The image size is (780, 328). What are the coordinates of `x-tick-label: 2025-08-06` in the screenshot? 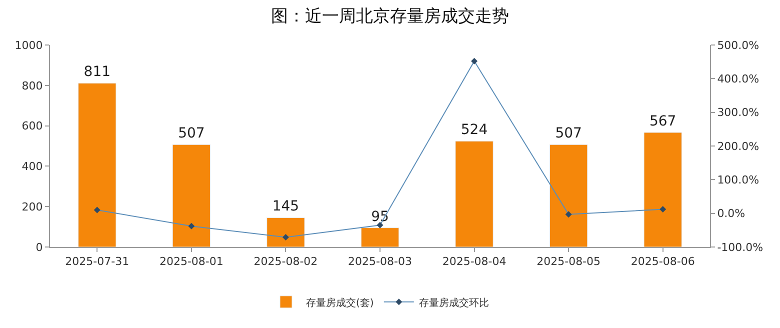 It's located at (662, 261).